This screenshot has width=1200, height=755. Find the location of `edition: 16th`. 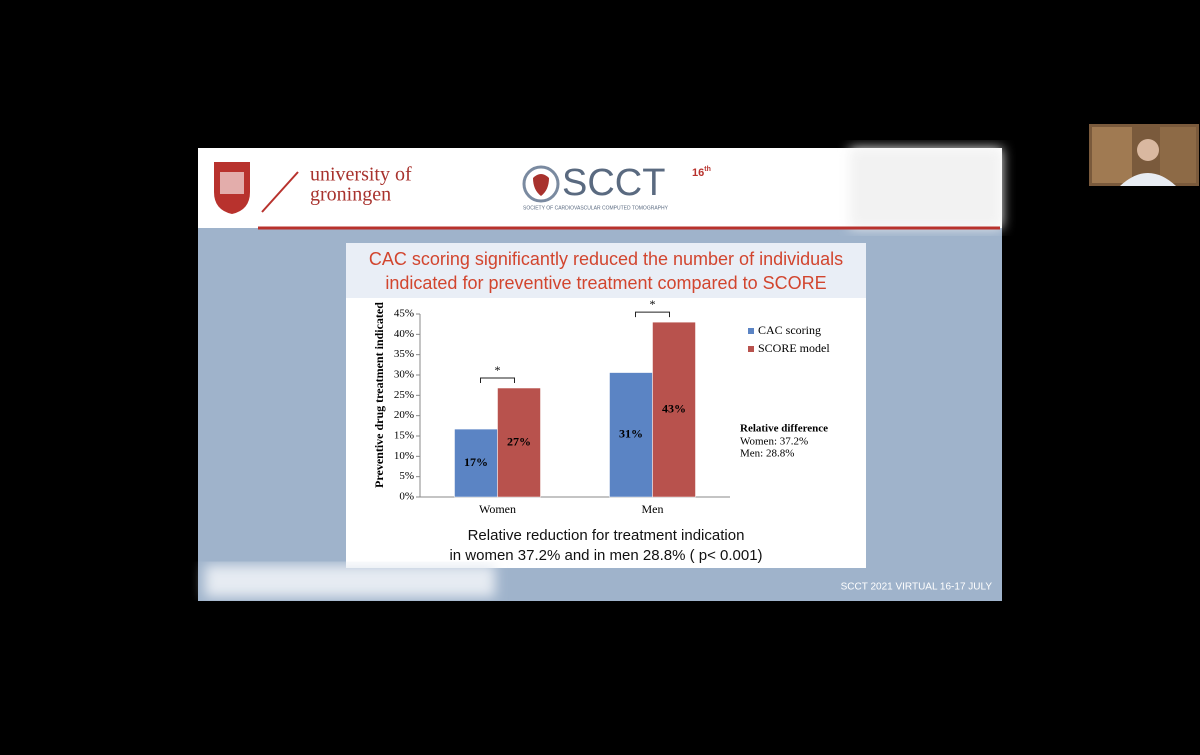

edition: 16th is located at coordinates (701, 172).